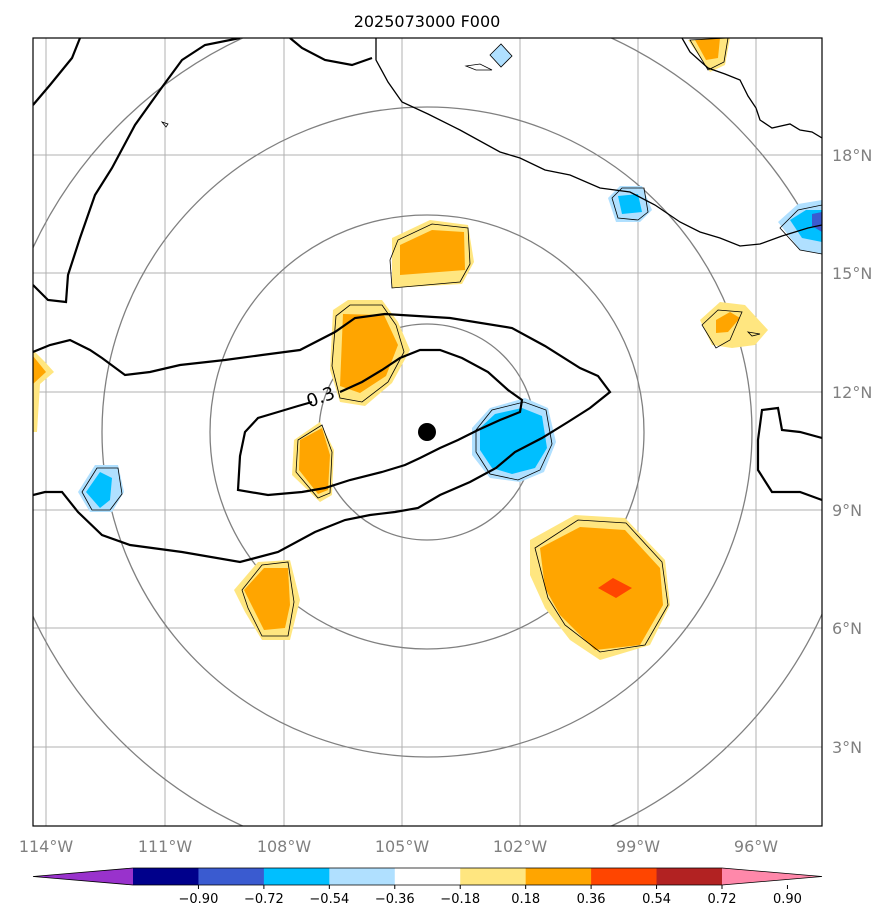 The height and width of the screenshot is (924, 892). What do you see at coordinates (264, 899) in the screenshot?
I see `colorbar-tick-label: −0.72` at bounding box center [264, 899].